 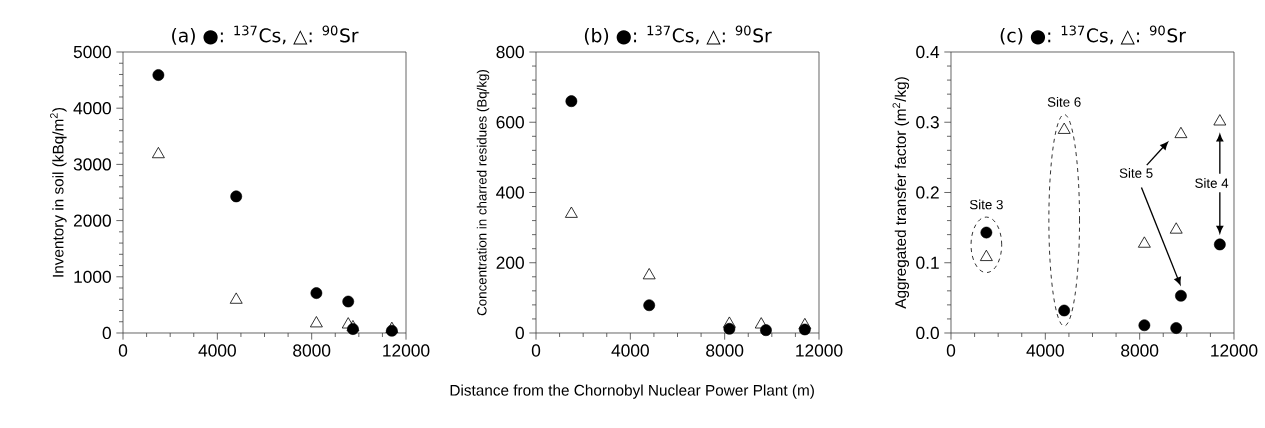 What do you see at coordinates (678, 35) in the screenshot?
I see `chart-title: (b) ●: $^{137}$Cs, △: $^{90}$Sr` at bounding box center [678, 35].